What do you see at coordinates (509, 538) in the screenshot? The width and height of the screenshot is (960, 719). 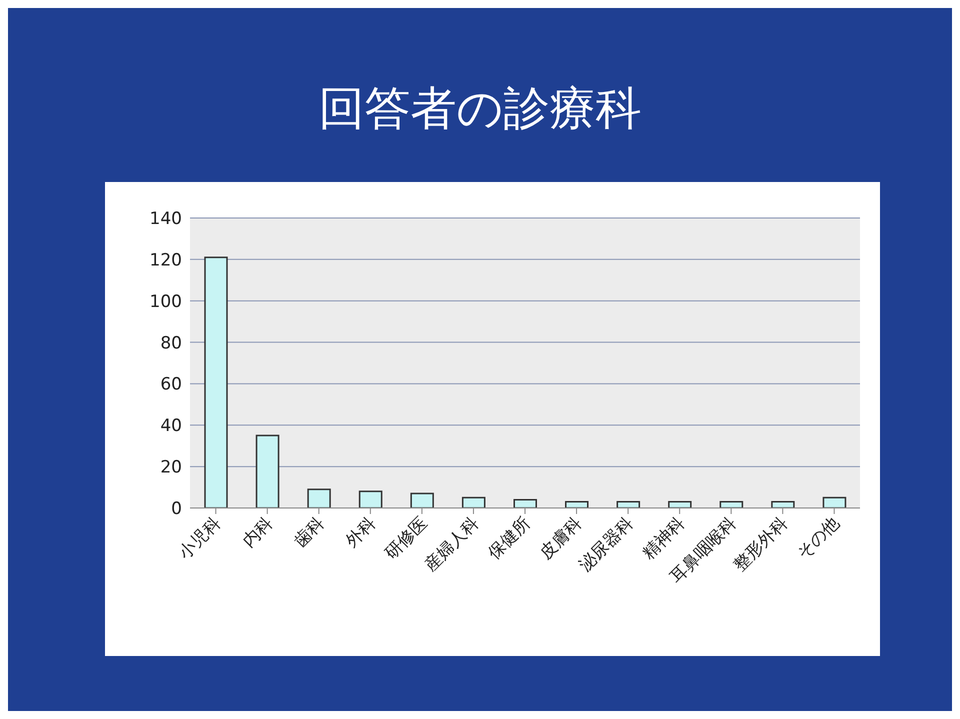 I see `x-tick-label: 保健所` at bounding box center [509, 538].